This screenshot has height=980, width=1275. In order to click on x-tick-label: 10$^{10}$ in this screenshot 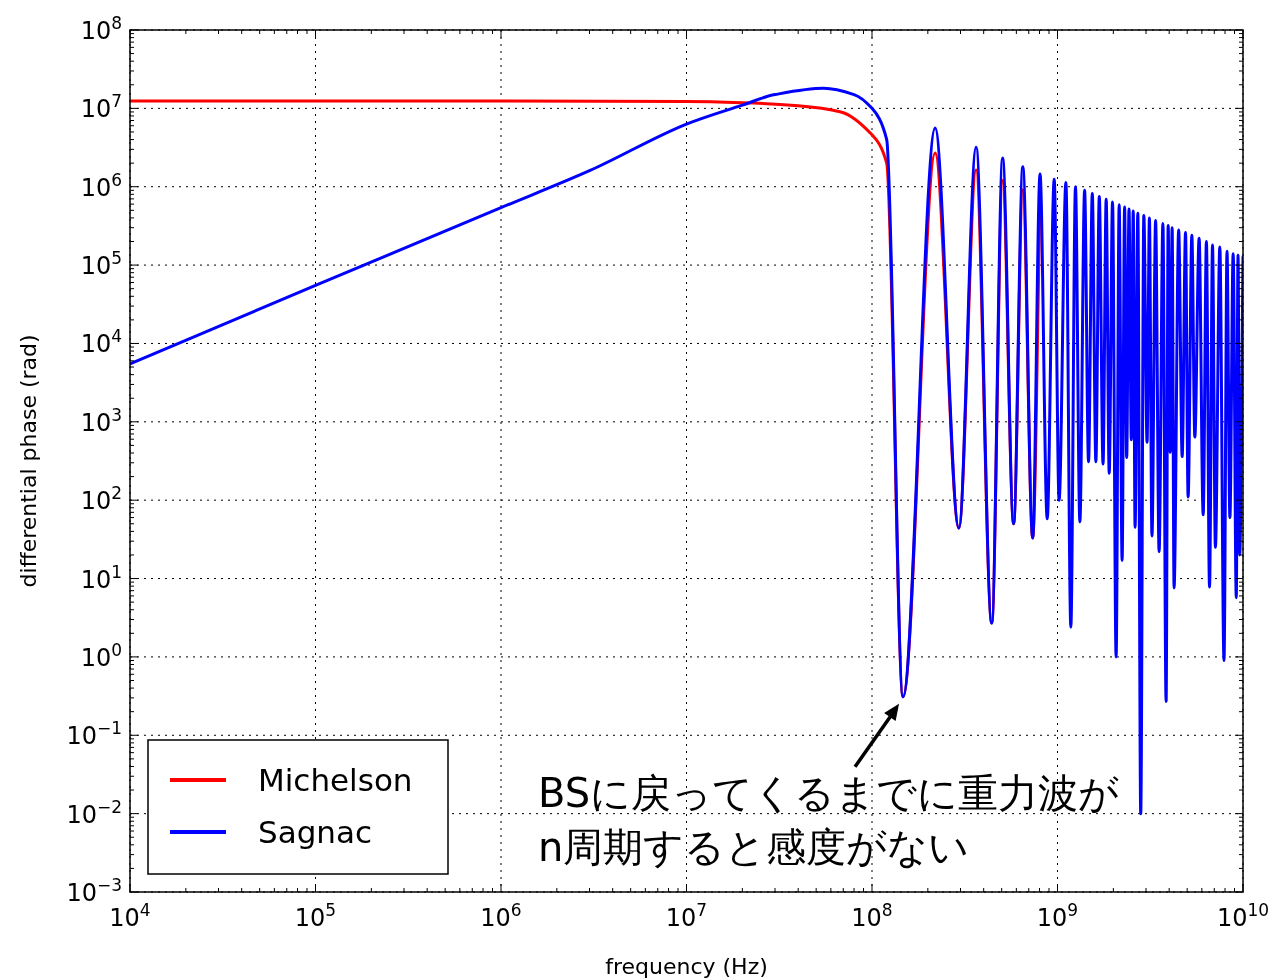, I will do `click(1243, 916)`.